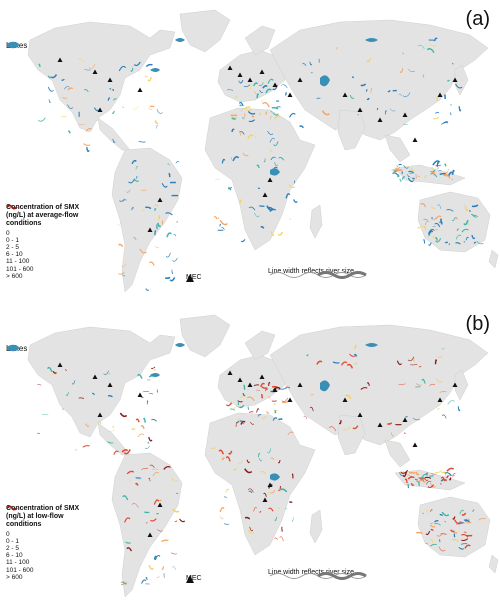 This screenshot has width=500, height=605. What do you see at coordinates (260, 345) in the screenshot?
I see `landmass-scandinavia` at bounding box center [260, 345].